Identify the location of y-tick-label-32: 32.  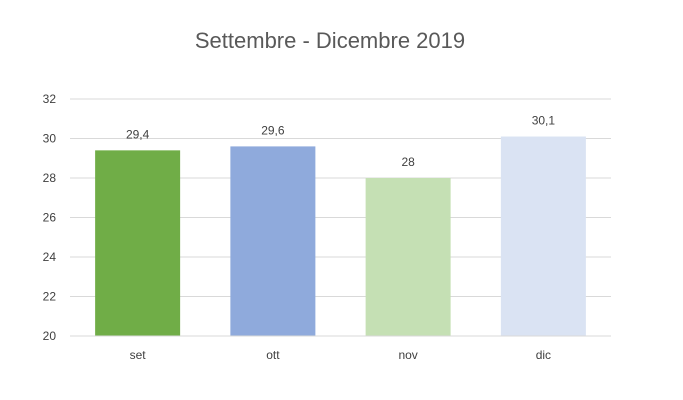
(50, 99).